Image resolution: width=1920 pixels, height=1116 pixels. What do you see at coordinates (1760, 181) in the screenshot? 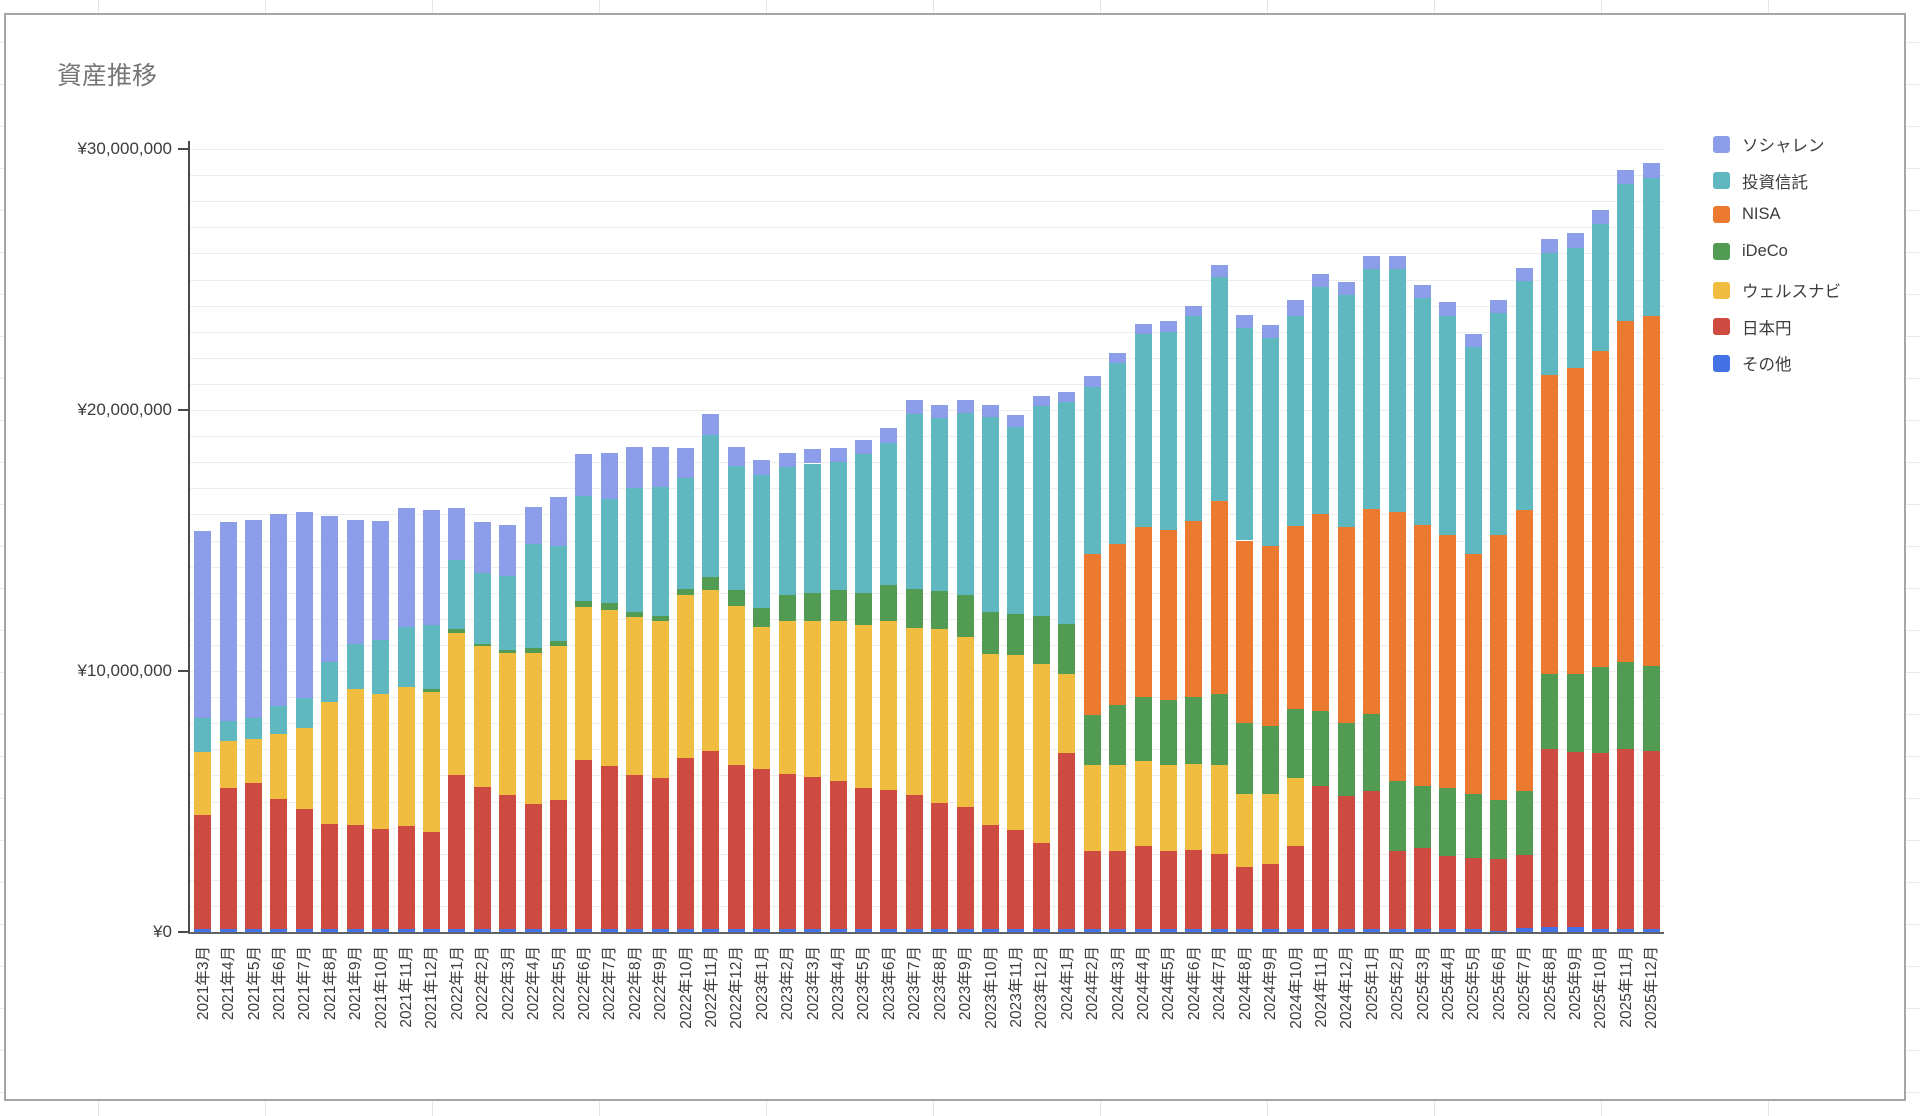
I see `legend-item: 投資信託` at bounding box center [1760, 181].